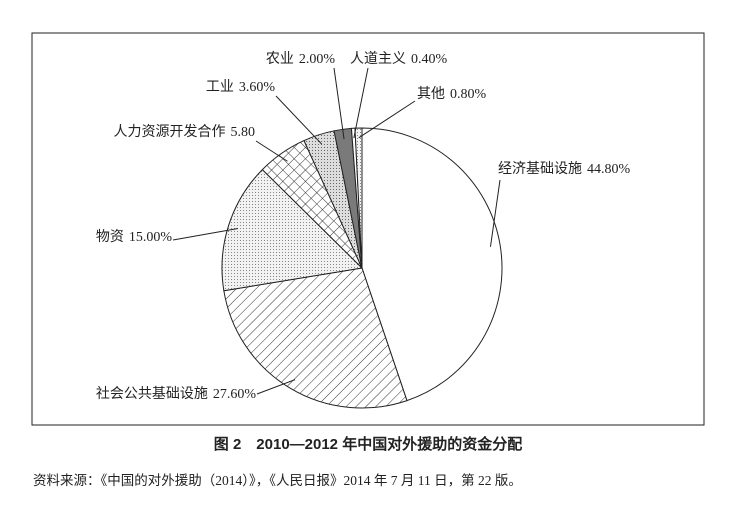  I want to click on slice-value: 2.00%, so click(317, 59).